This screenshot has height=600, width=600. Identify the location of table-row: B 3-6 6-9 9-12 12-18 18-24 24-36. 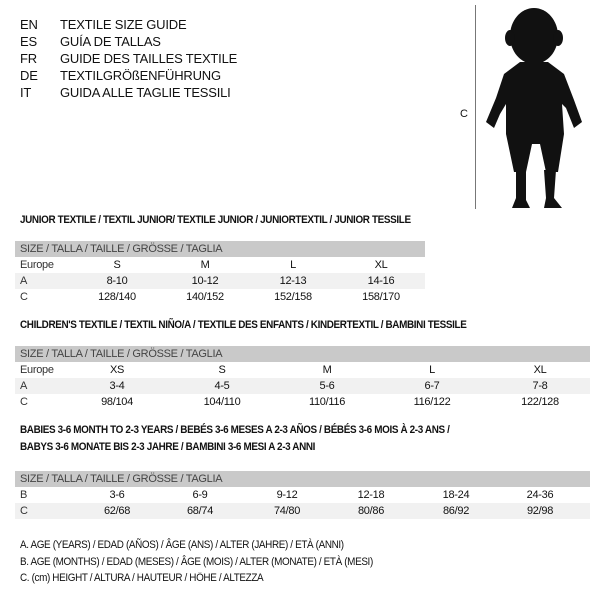
(302, 495).